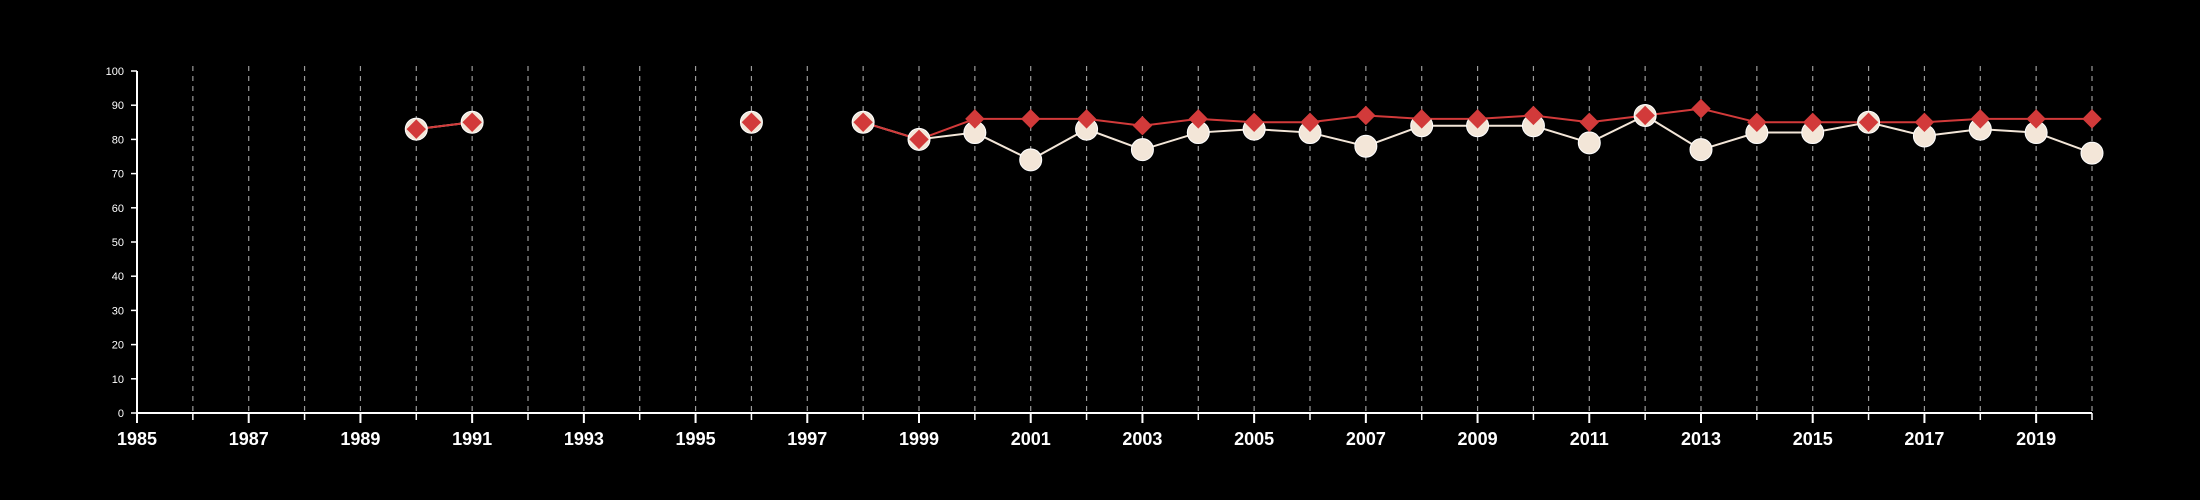  What do you see at coordinates (1478, 439) in the screenshot?
I see `x-tick-label: 2009` at bounding box center [1478, 439].